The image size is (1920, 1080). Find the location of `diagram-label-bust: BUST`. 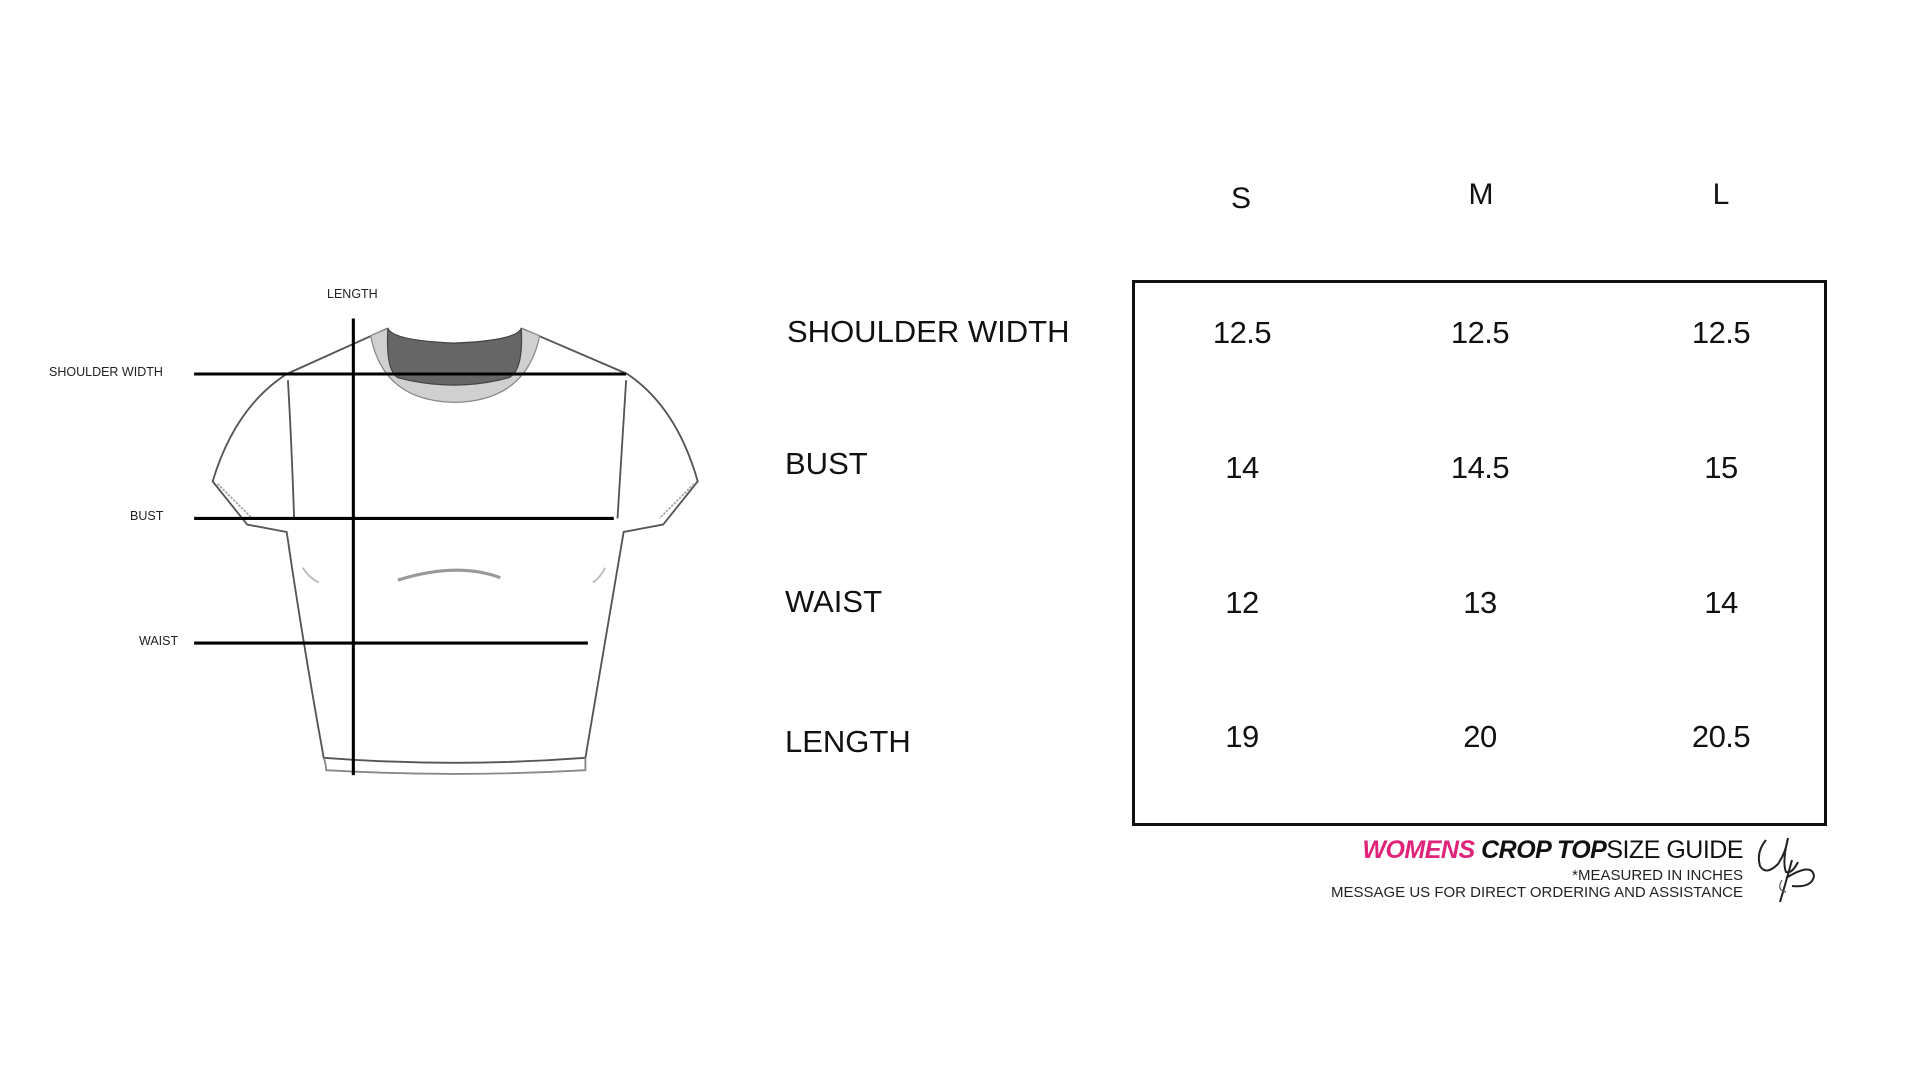

diagram-label-bust: BUST is located at coordinates (147, 516).